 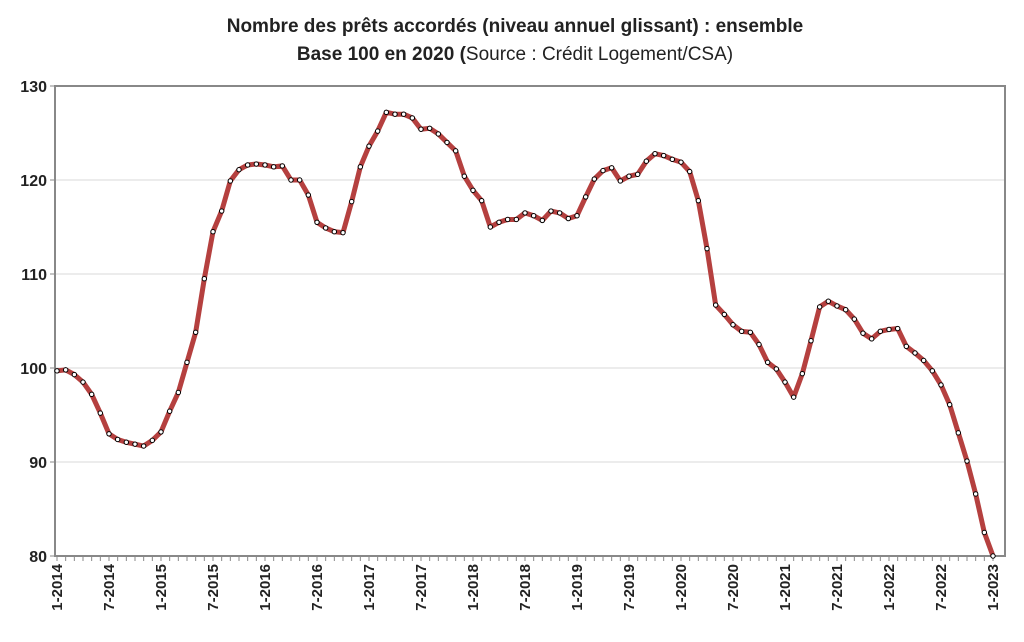 I want to click on x-tick-label: 7-2015, so click(x=213, y=587).